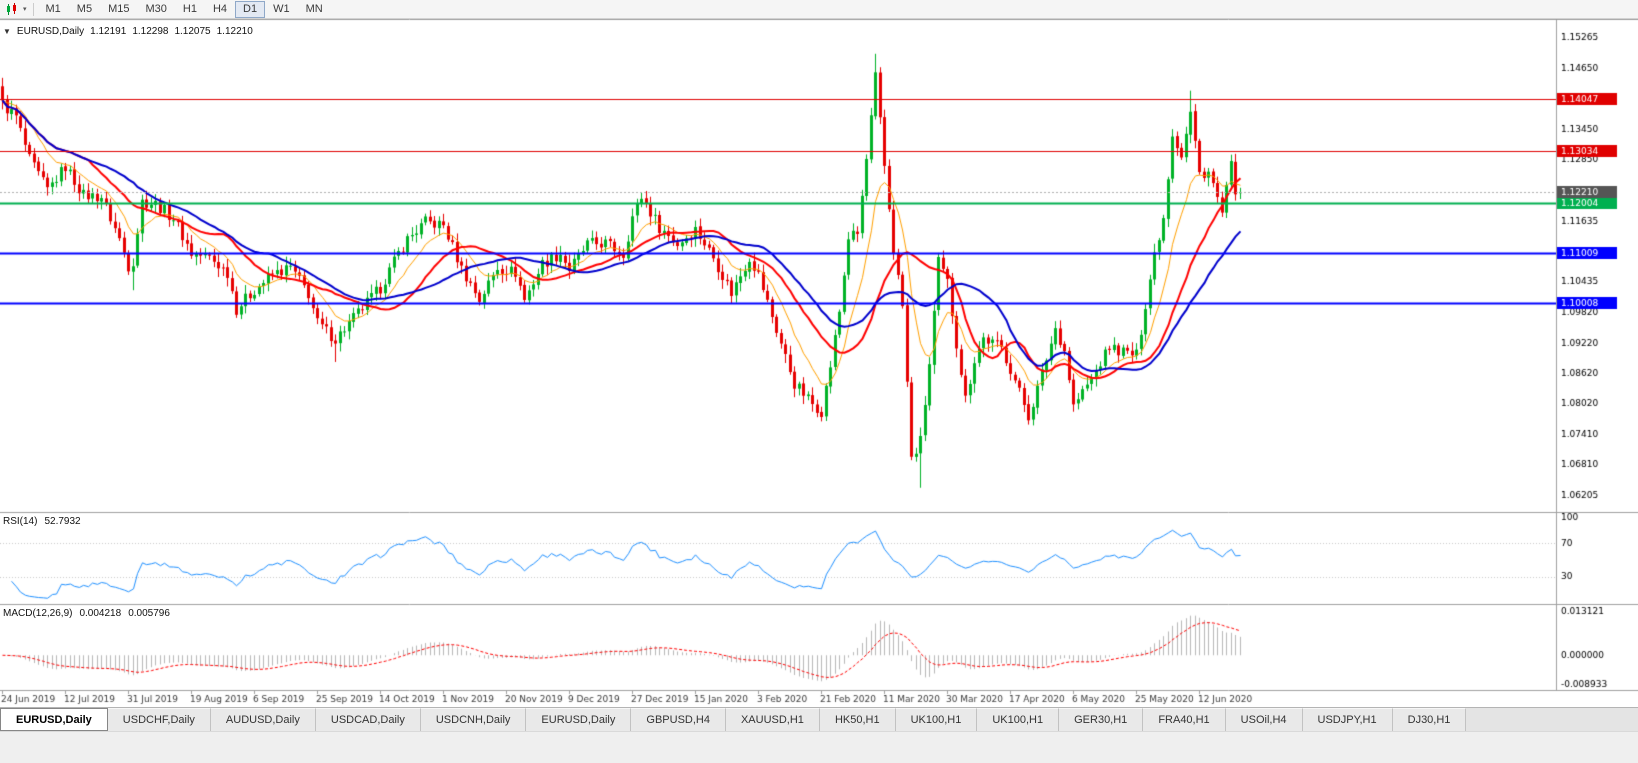 Image resolution: width=1638 pixels, height=763 pixels. Describe the element at coordinates (368, 719) in the screenshot. I see `chart-tab-3: USDCAD,Daily` at that location.